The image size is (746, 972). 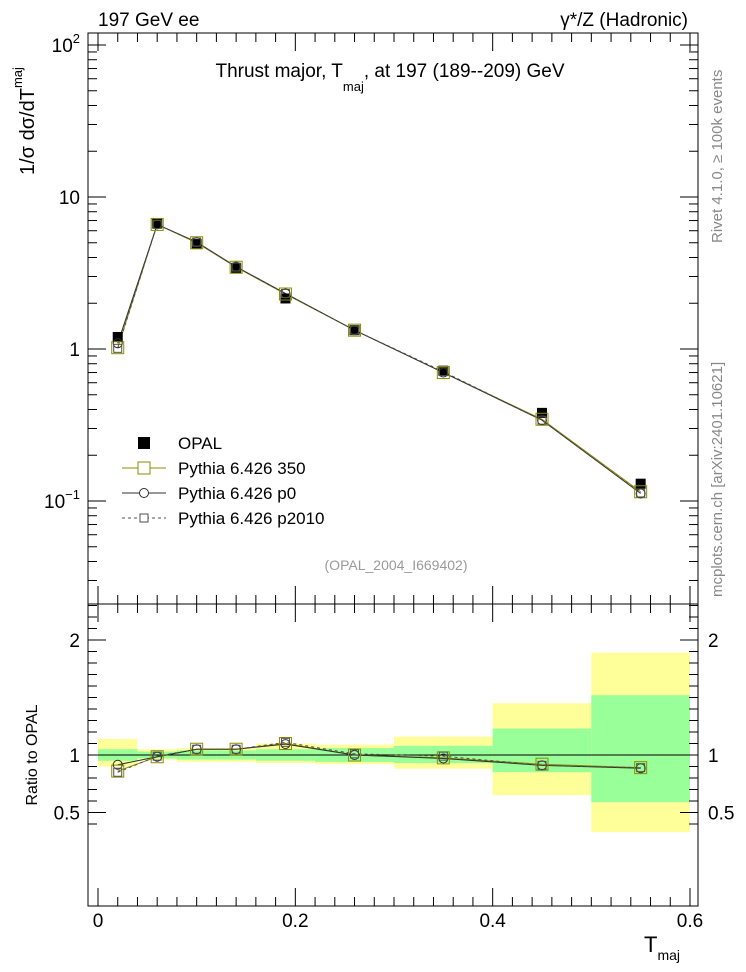 What do you see at coordinates (717, 479) in the screenshot?
I see `mcplots-label: mcplots.cern.ch [arXiv:2401.10621]` at bounding box center [717, 479].